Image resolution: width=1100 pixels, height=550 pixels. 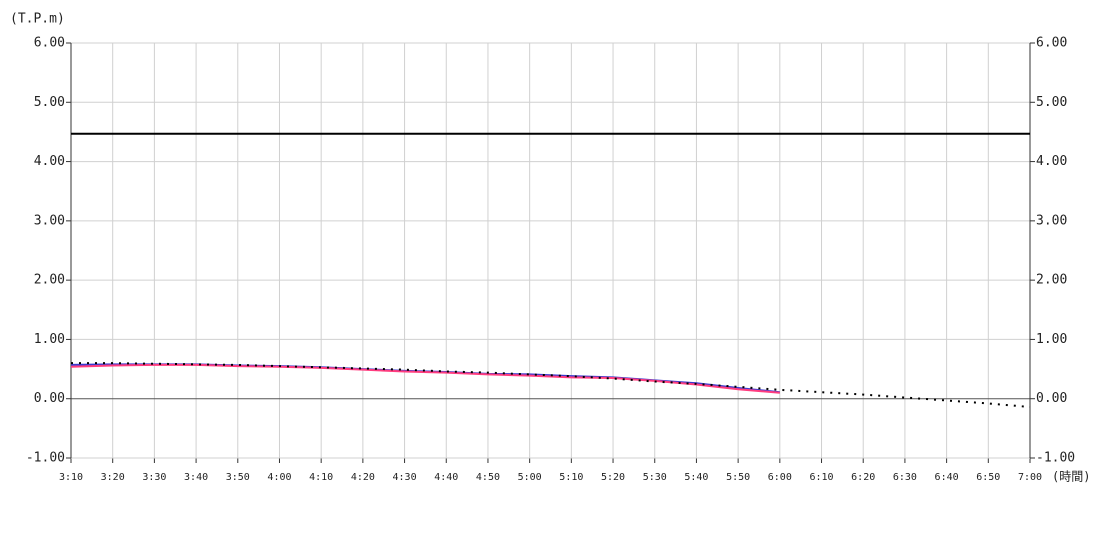 I want to click on x-tick-label: 3:30, so click(x=154, y=477).